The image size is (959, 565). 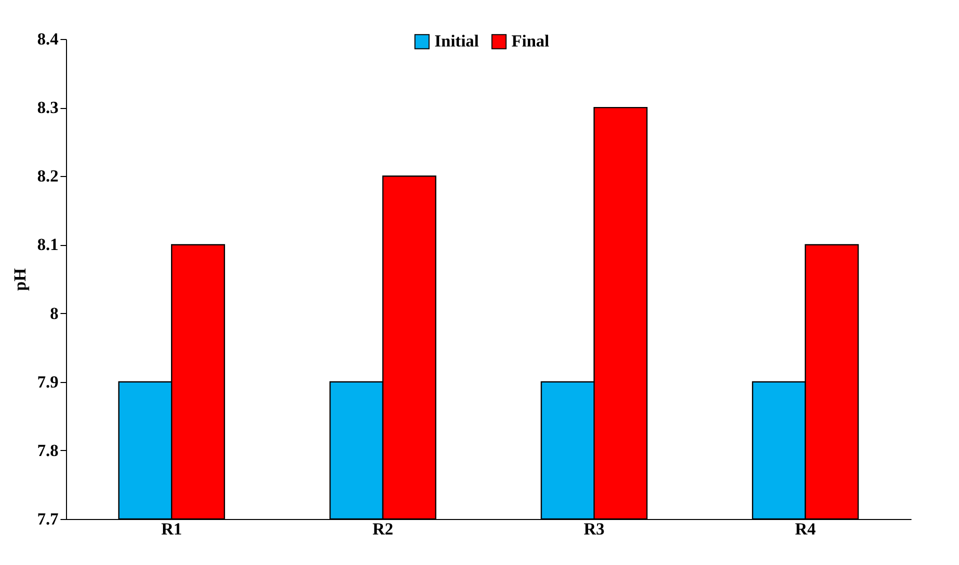 What do you see at coordinates (805, 529) in the screenshot?
I see `x-tick-label: R4` at bounding box center [805, 529].